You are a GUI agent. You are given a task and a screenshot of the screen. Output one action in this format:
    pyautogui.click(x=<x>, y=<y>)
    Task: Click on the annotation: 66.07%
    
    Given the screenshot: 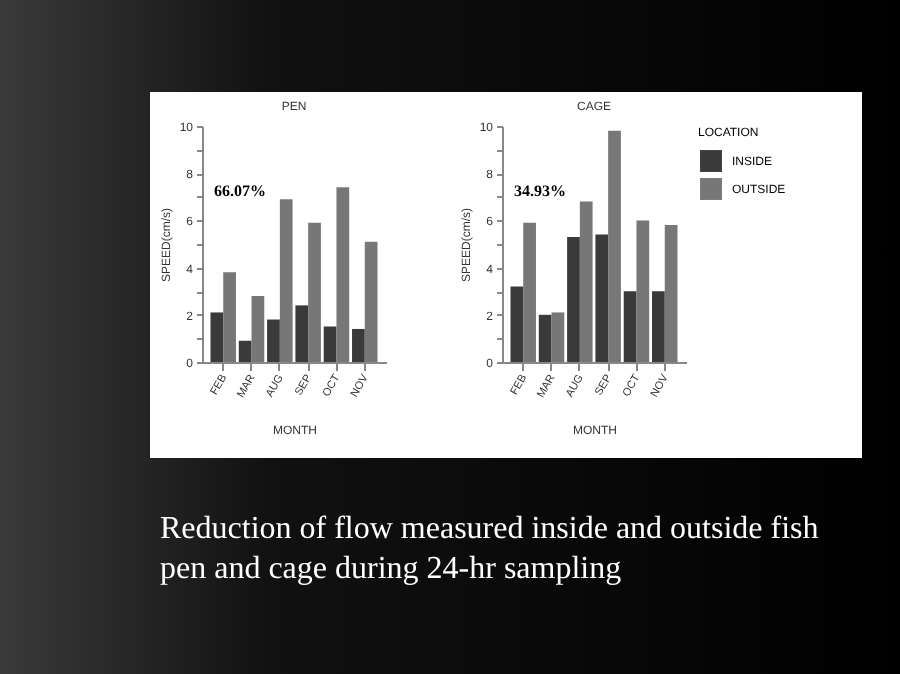 What is the action you would take?
    pyautogui.click(x=240, y=191)
    